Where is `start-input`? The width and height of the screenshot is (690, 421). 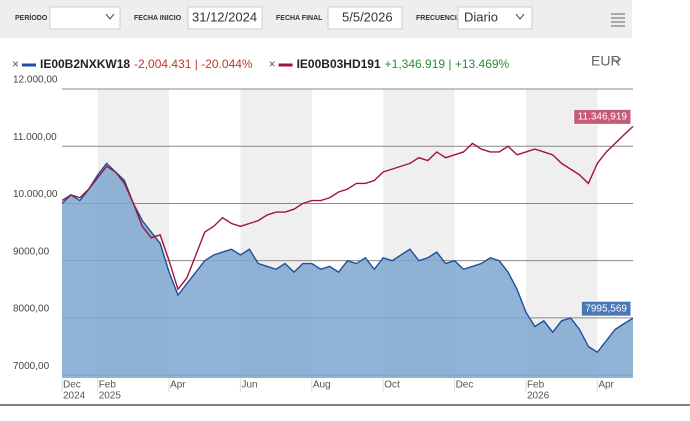 start-input is located at coordinates (225, 18).